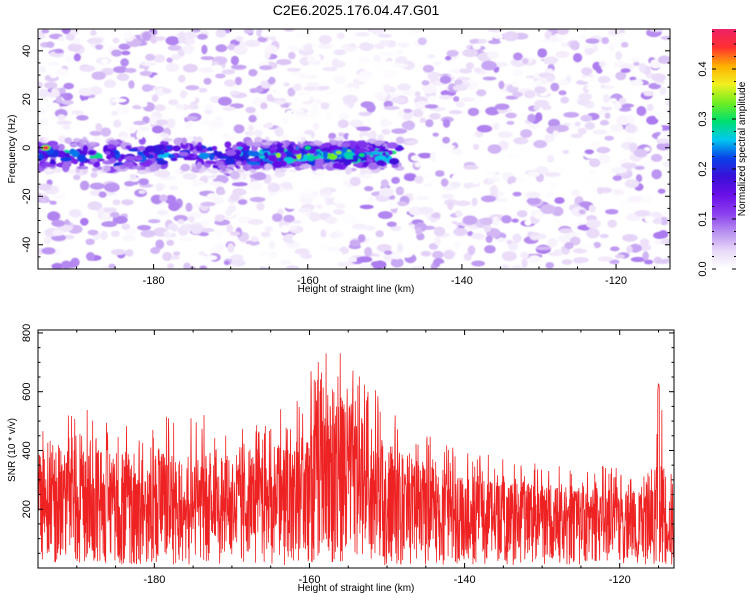 This screenshot has width=750, height=600. I want to click on y-tick-label: 600, so click(27, 392).